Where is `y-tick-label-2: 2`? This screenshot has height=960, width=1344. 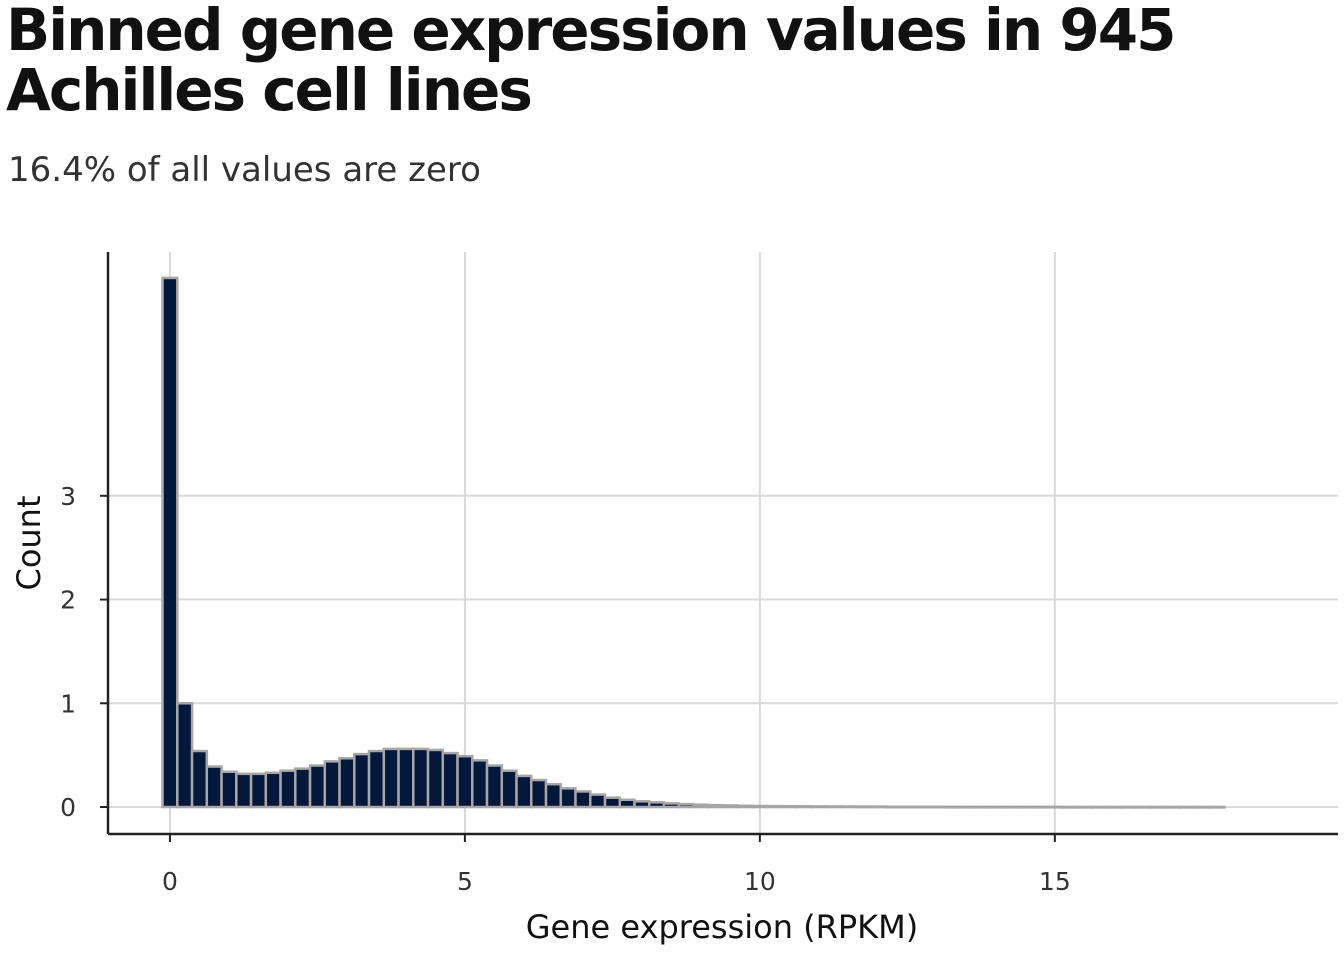
y-tick-label-2: 2 is located at coordinates (68, 600).